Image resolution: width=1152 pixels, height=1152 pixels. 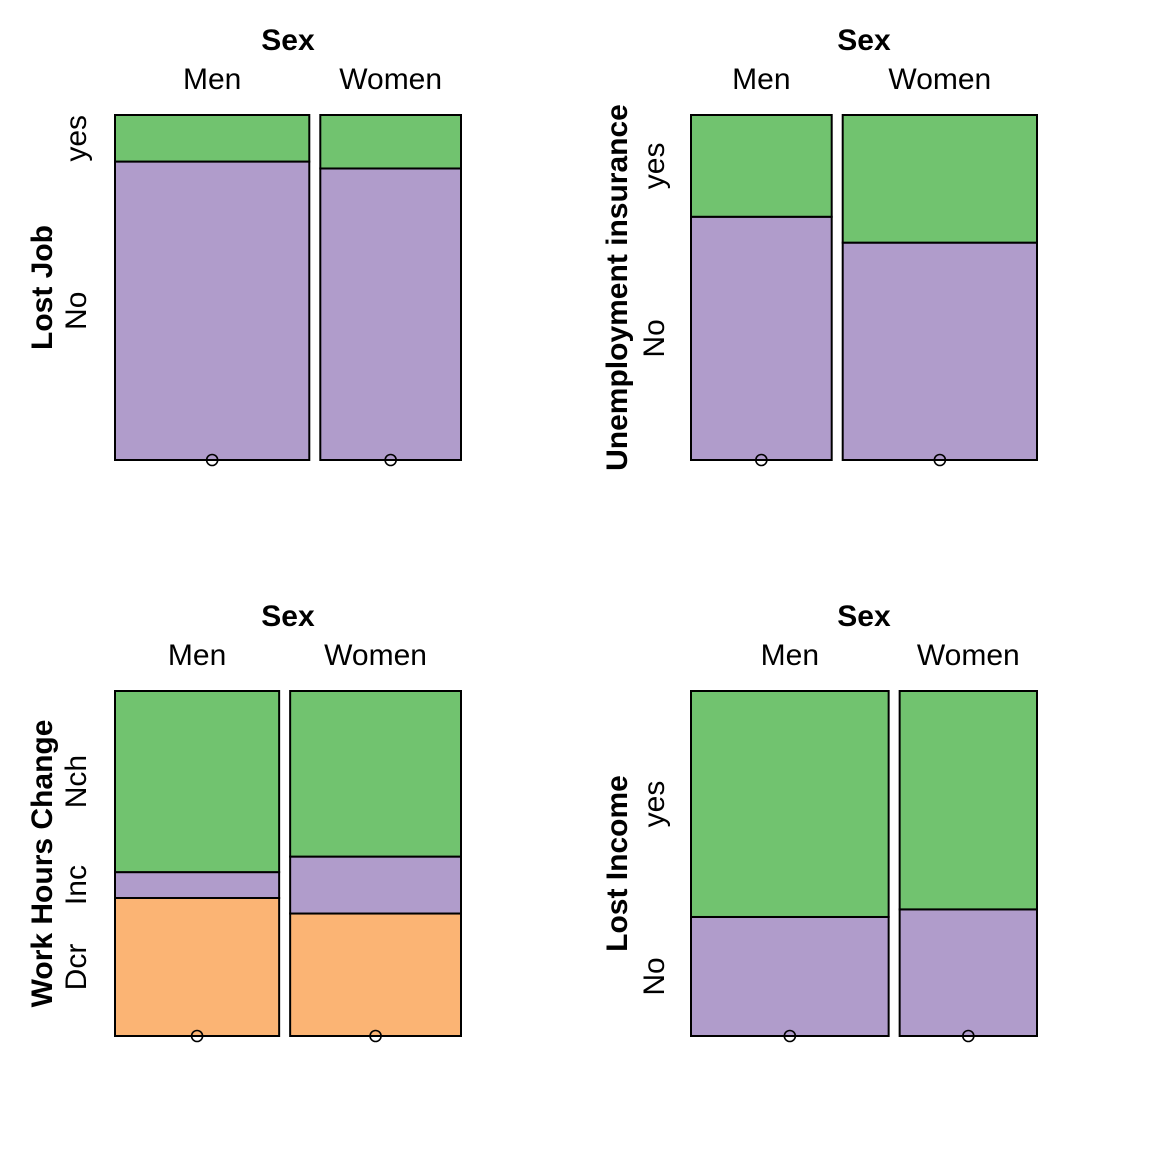 I want to click on mosaic-cell-women-nch, so click(x=375, y=774).